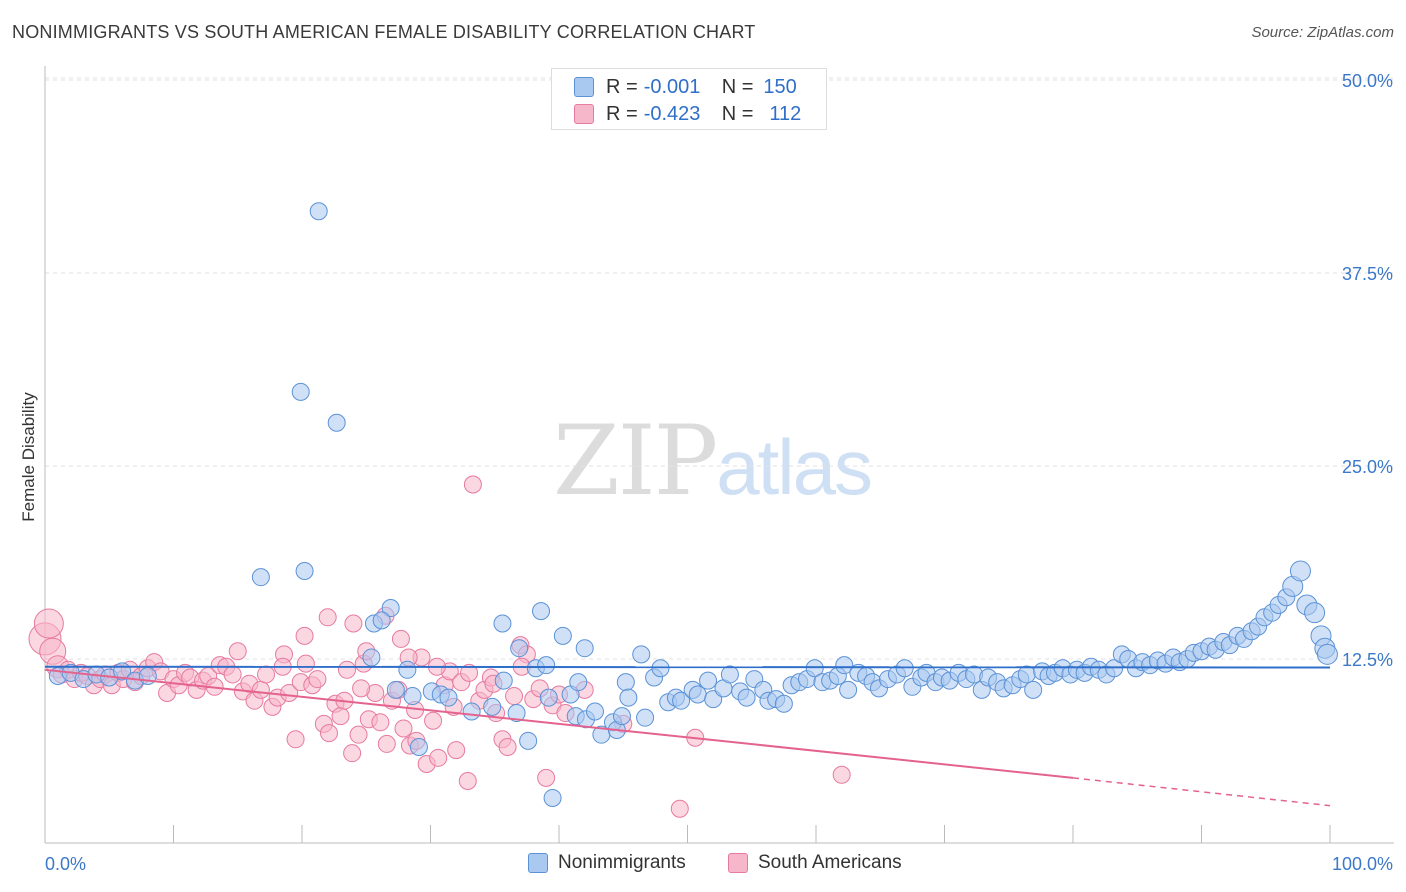 The image size is (1406, 892). What do you see at coordinates (672, 113) in the screenshot?
I see `r-value: -0.423` at bounding box center [672, 113].